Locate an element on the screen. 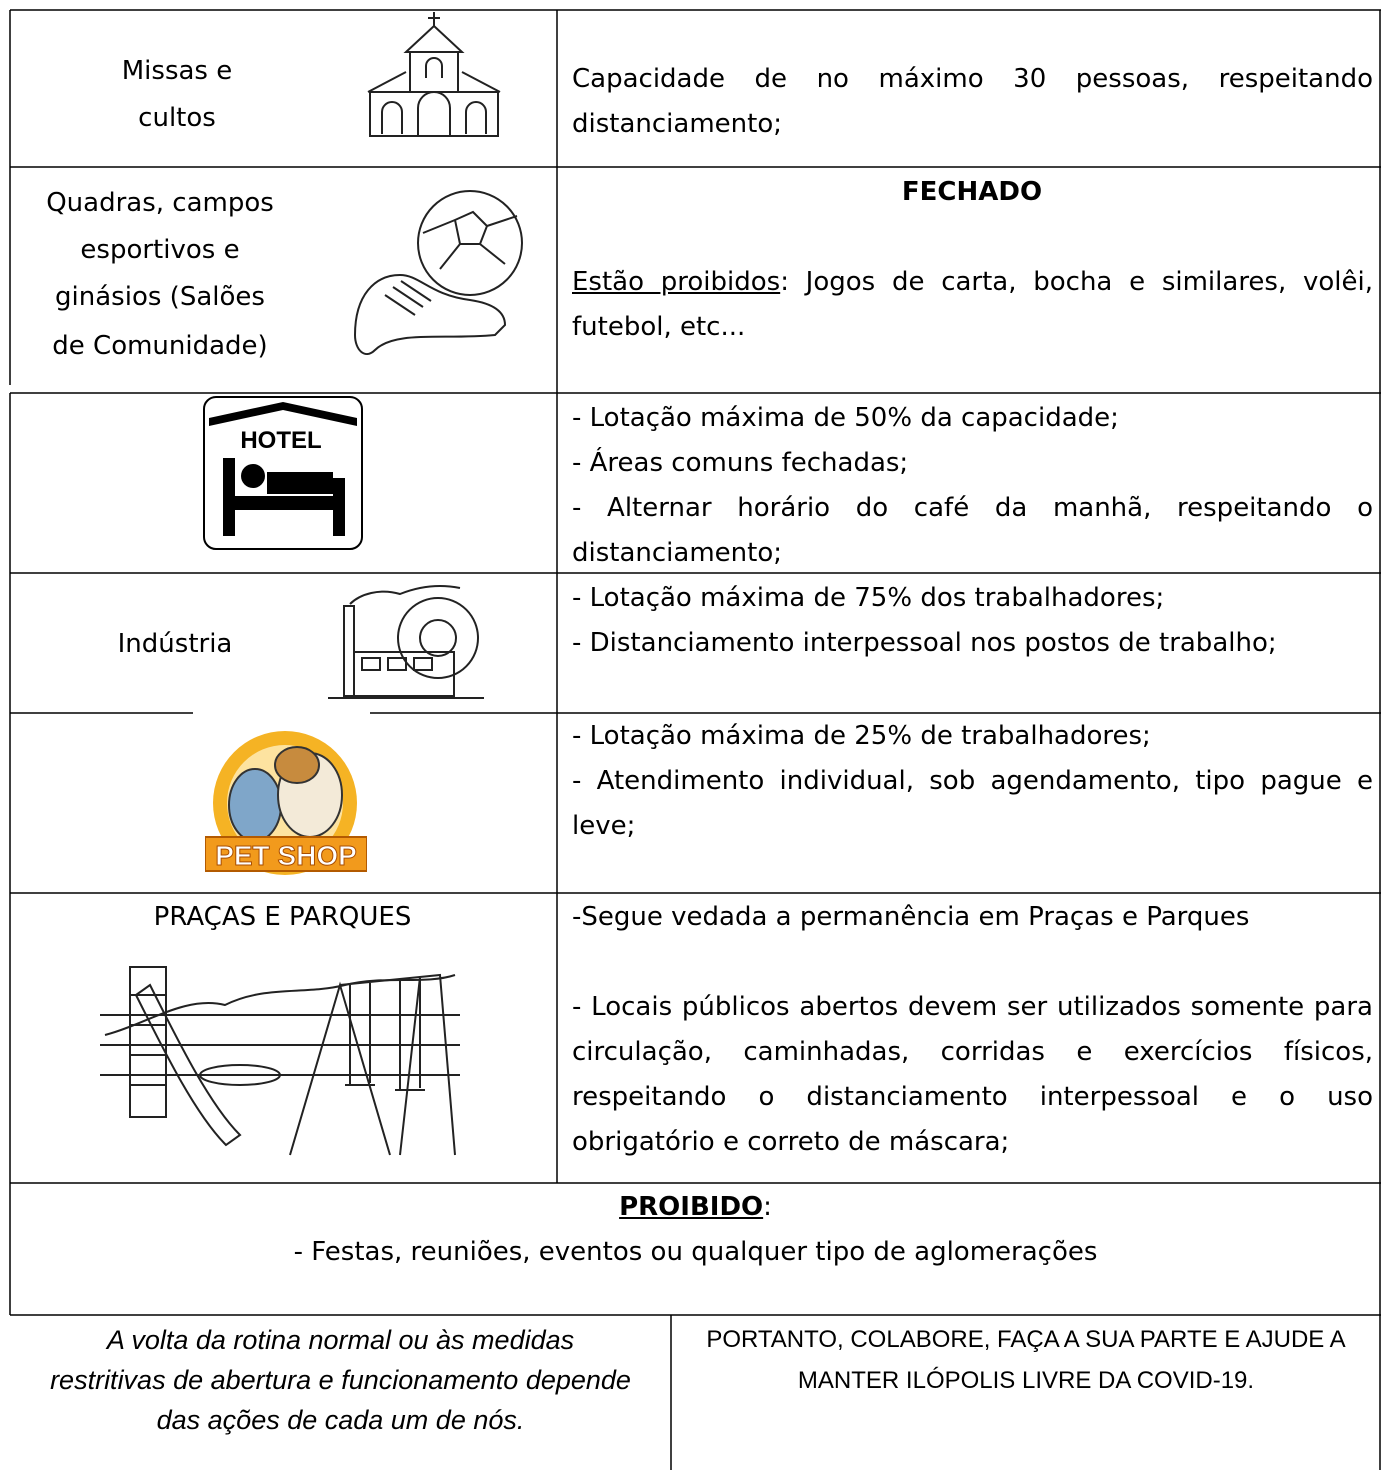 Image resolution: width=1381 pixels, height=1470 pixels. hotel-icon: HOTEL is located at coordinates (283, 473).